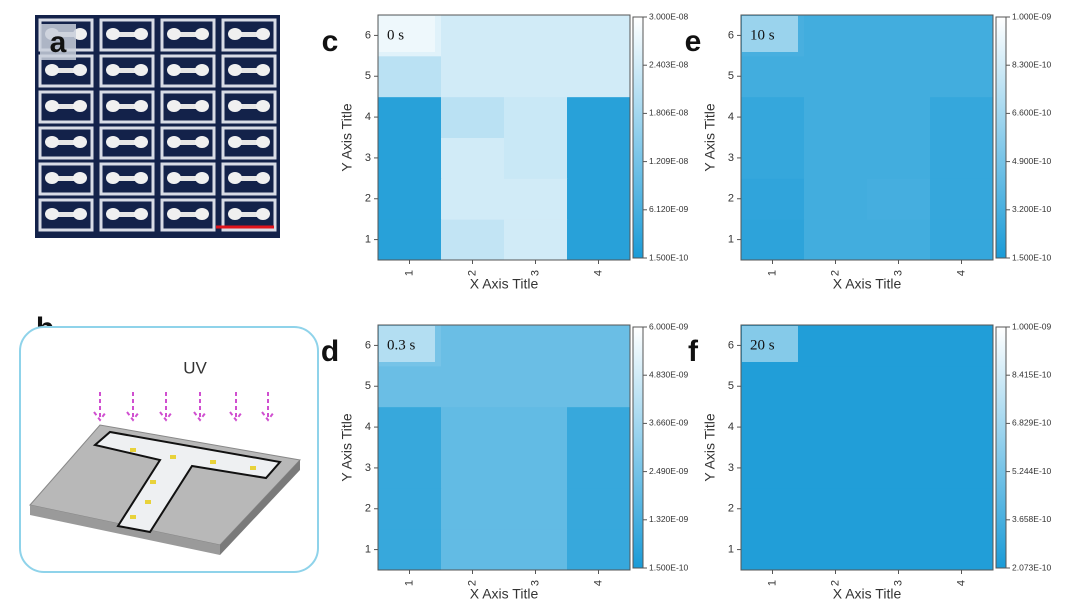  What do you see at coordinates (347, 447) in the screenshot?
I see `y-axis-title: Y Axis Title` at bounding box center [347, 447].